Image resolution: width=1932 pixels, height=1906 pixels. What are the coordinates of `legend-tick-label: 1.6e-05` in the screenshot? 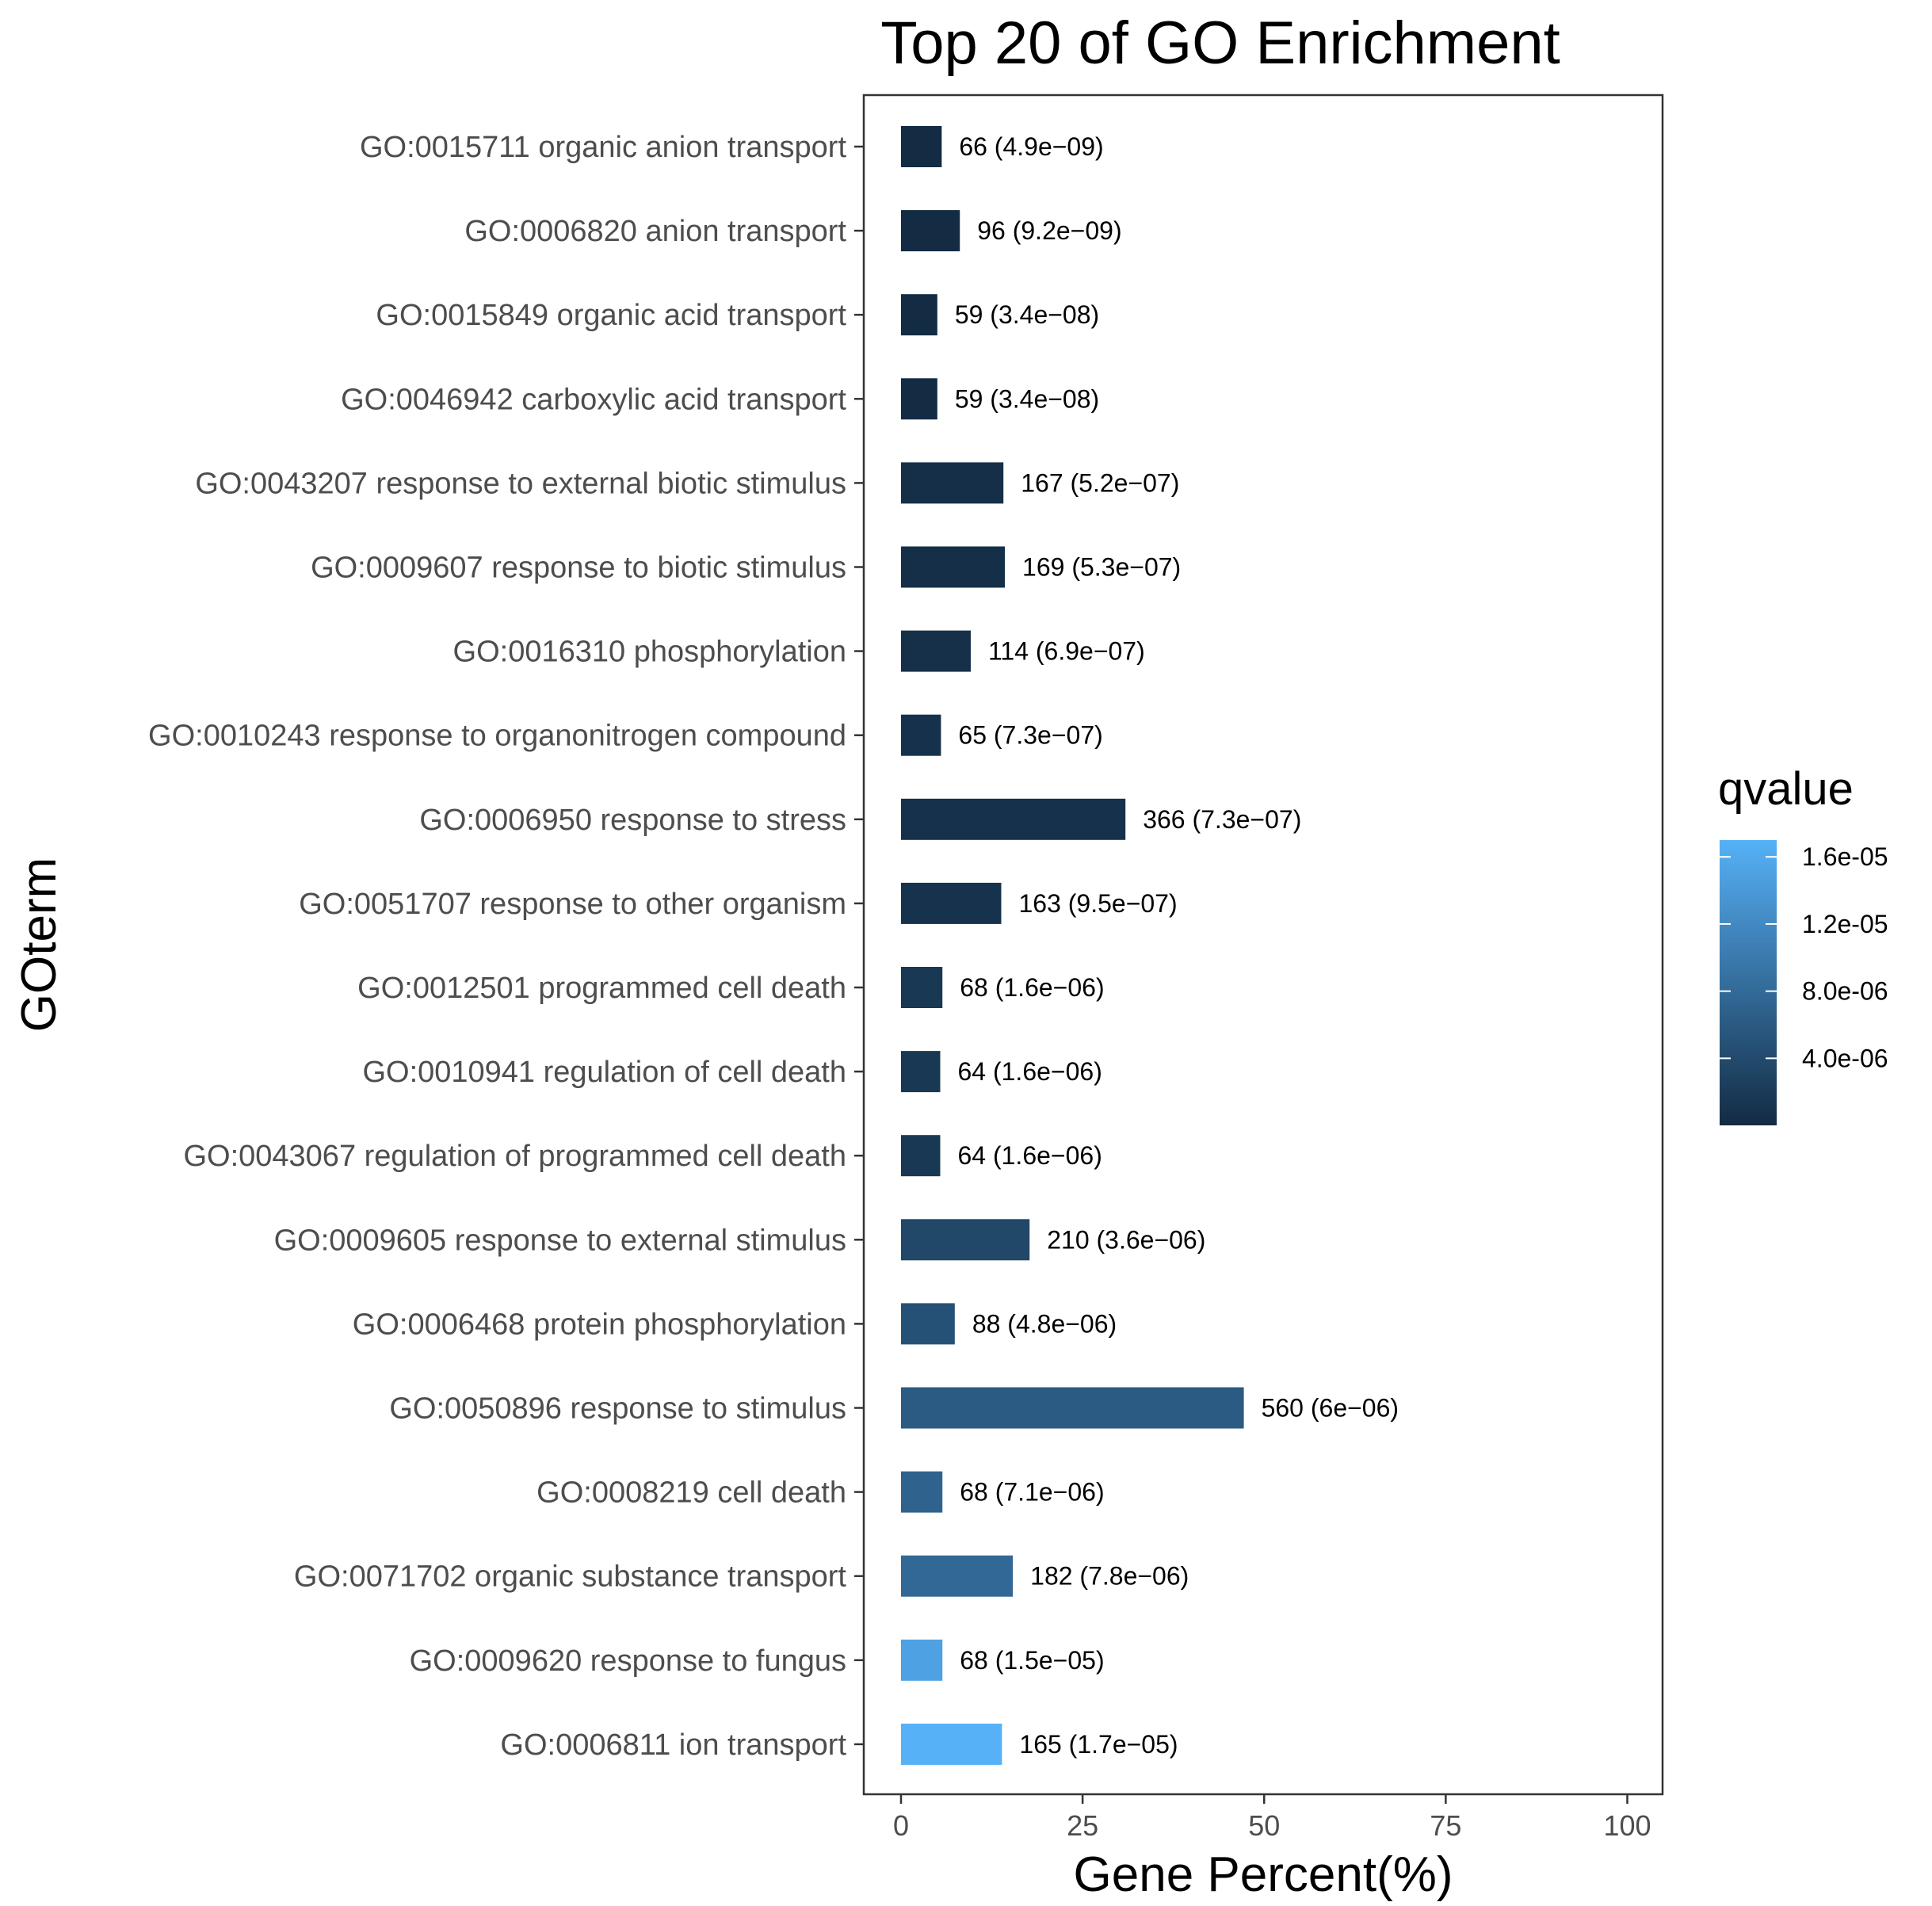 It's located at (1845, 856).